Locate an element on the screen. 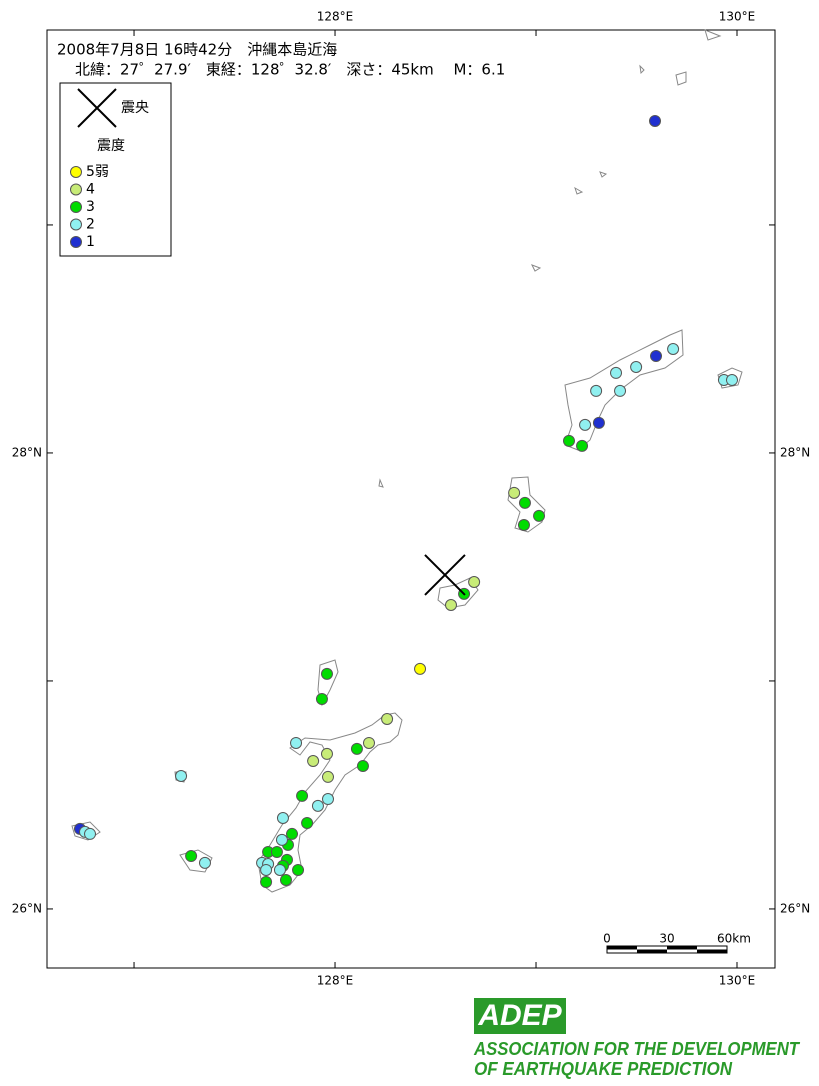  legend-label: 2 is located at coordinates (90, 225).